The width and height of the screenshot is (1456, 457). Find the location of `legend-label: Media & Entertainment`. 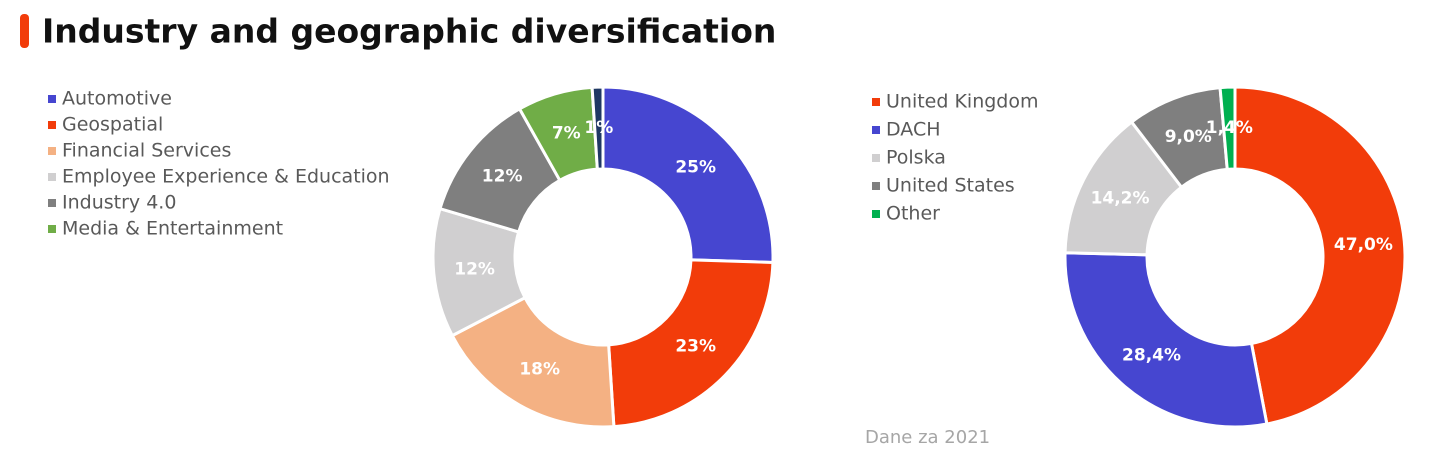

legend-label: Media & Entertainment is located at coordinates (172, 229).